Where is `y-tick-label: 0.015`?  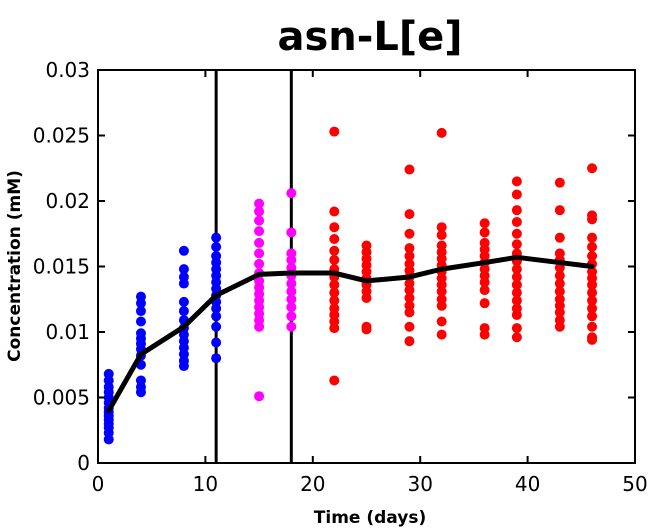
y-tick-label: 0.015 is located at coordinates (61, 267).